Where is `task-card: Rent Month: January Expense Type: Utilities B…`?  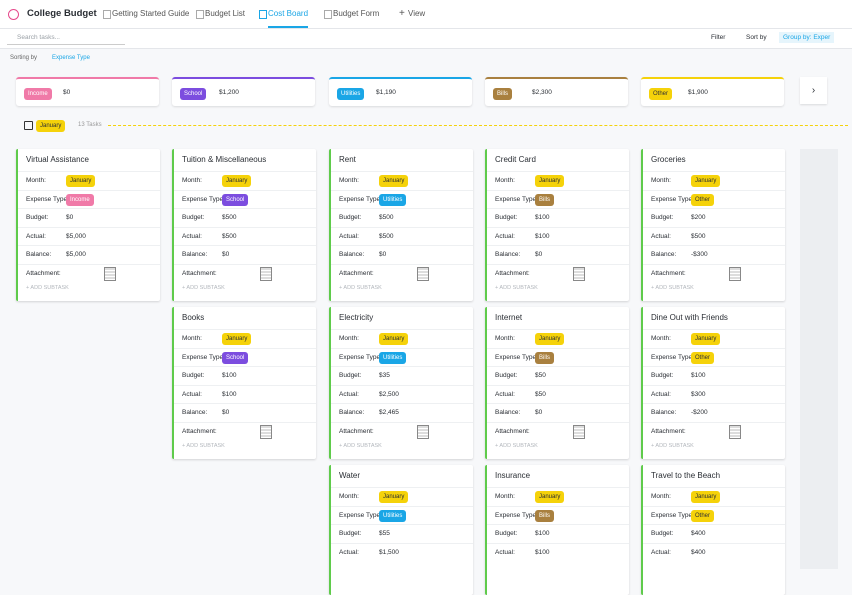
task-card: Rent Month: January Expense Type: Utilities B… is located at coordinates (401, 225).